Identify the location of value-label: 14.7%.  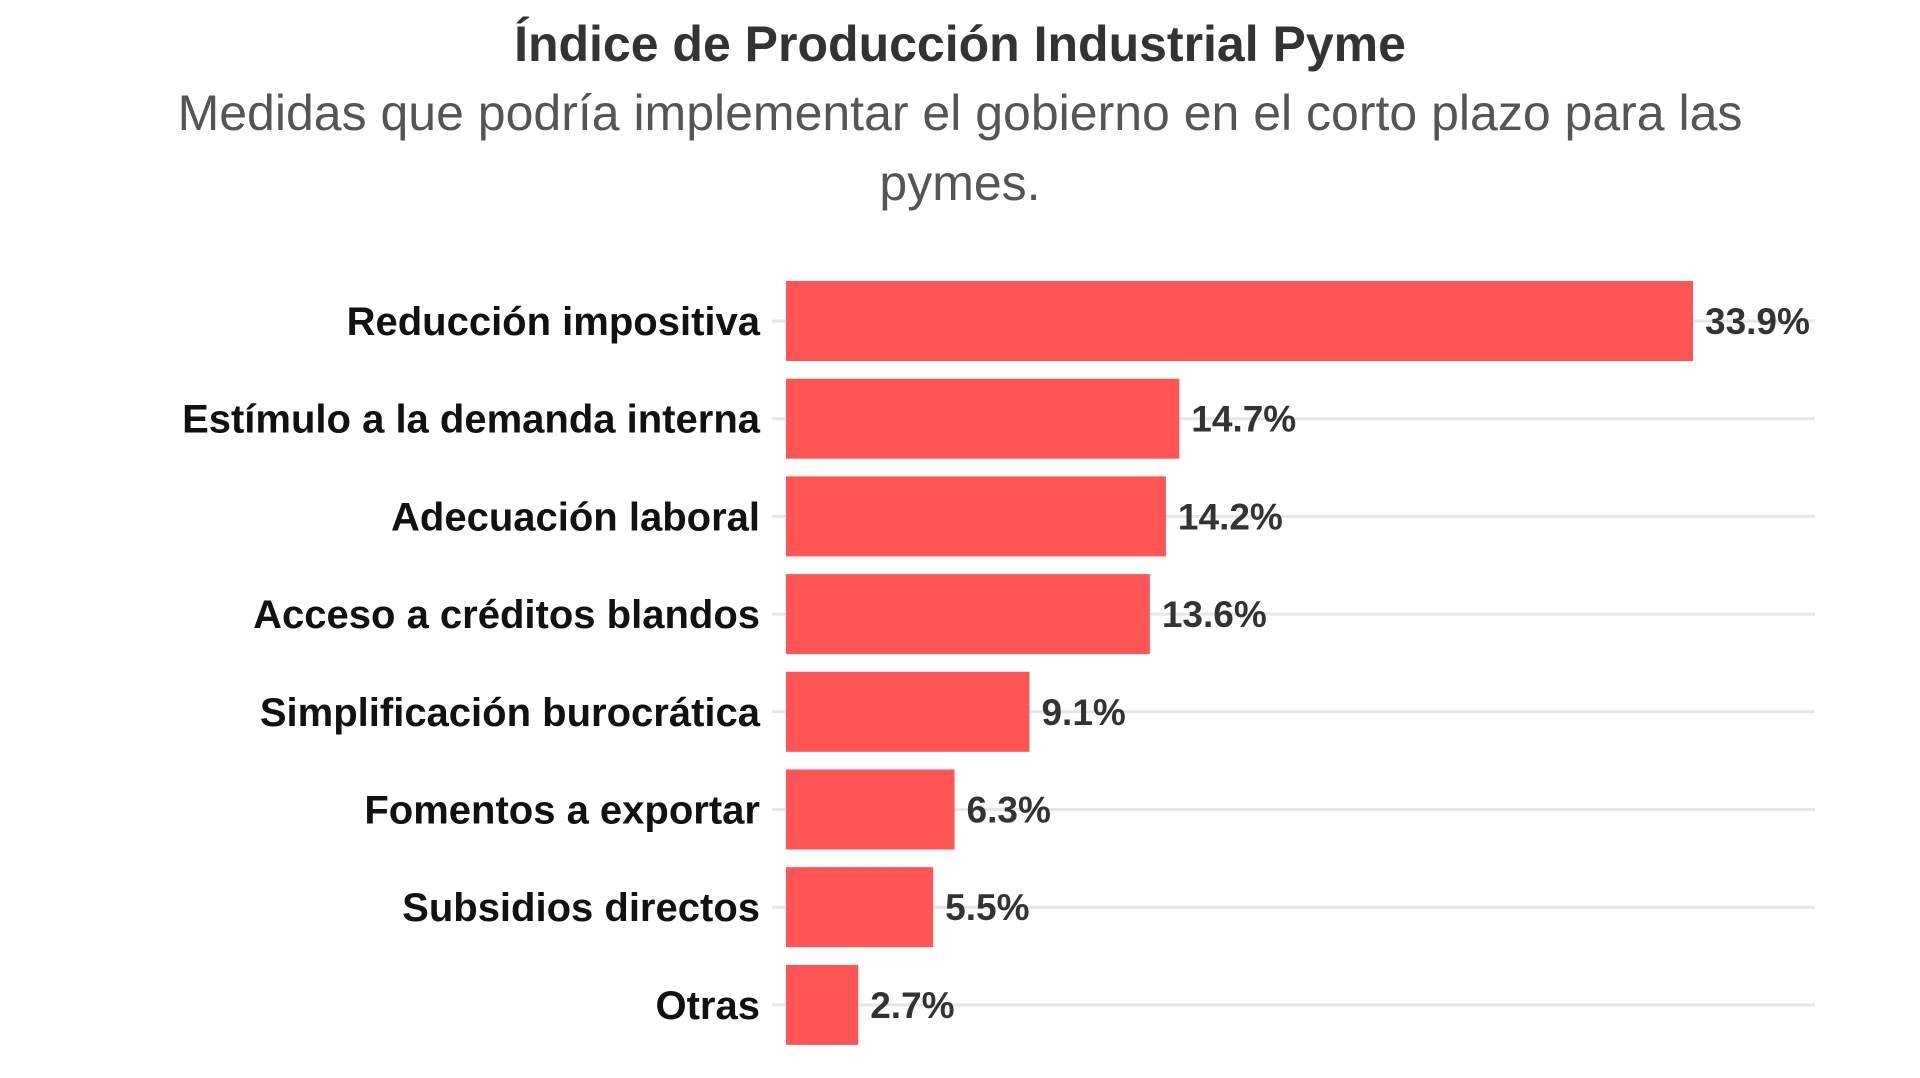
(1243, 419).